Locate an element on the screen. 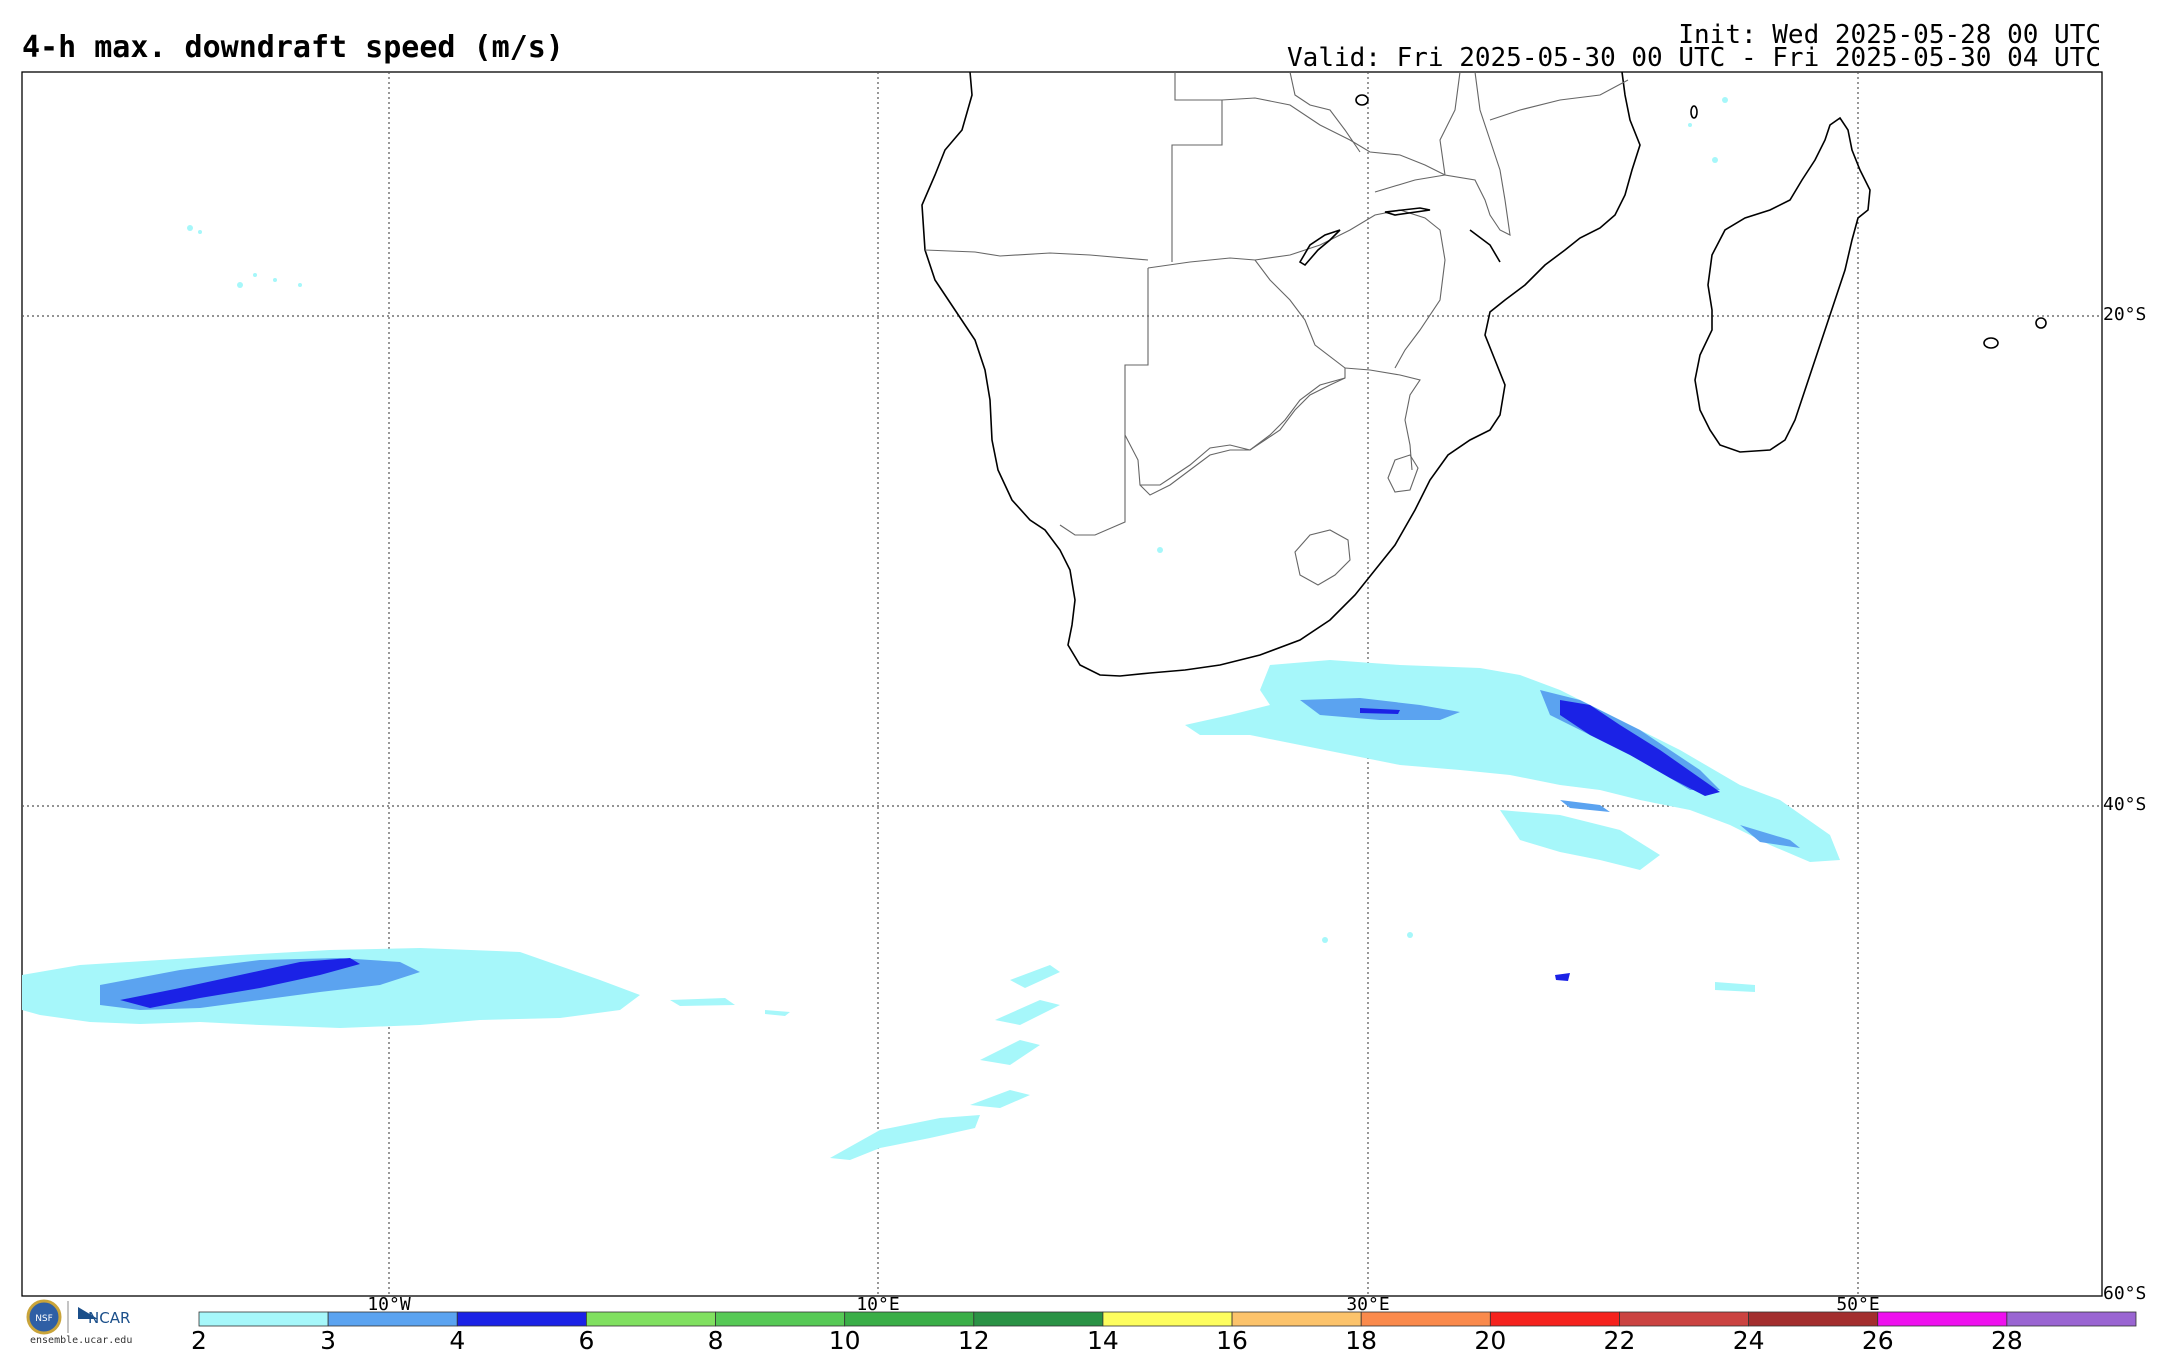 Image resolution: width=2160 pixels, height=1355 pixels. colorbar-tick-label: 22 is located at coordinates (1619, 1340).